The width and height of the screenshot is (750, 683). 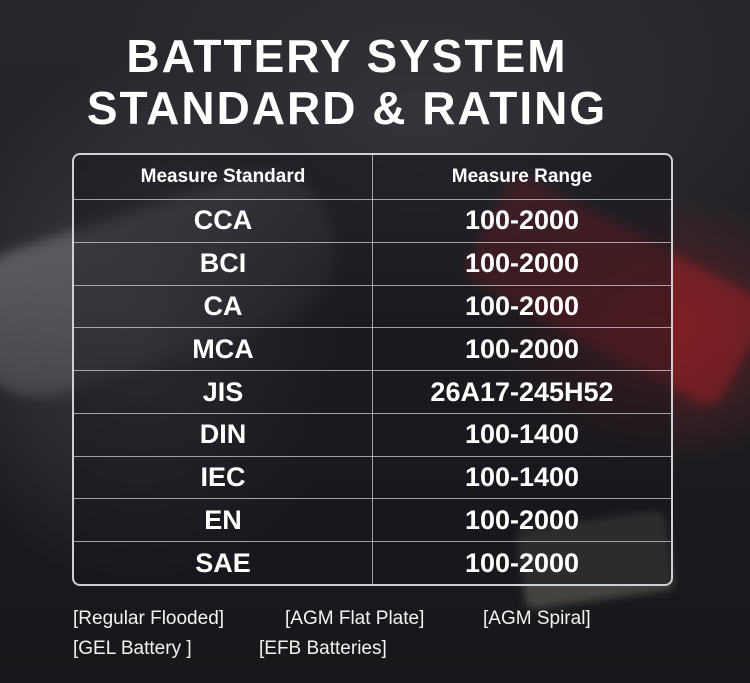 I want to click on column-header-range: Measure Range, so click(x=521, y=177).